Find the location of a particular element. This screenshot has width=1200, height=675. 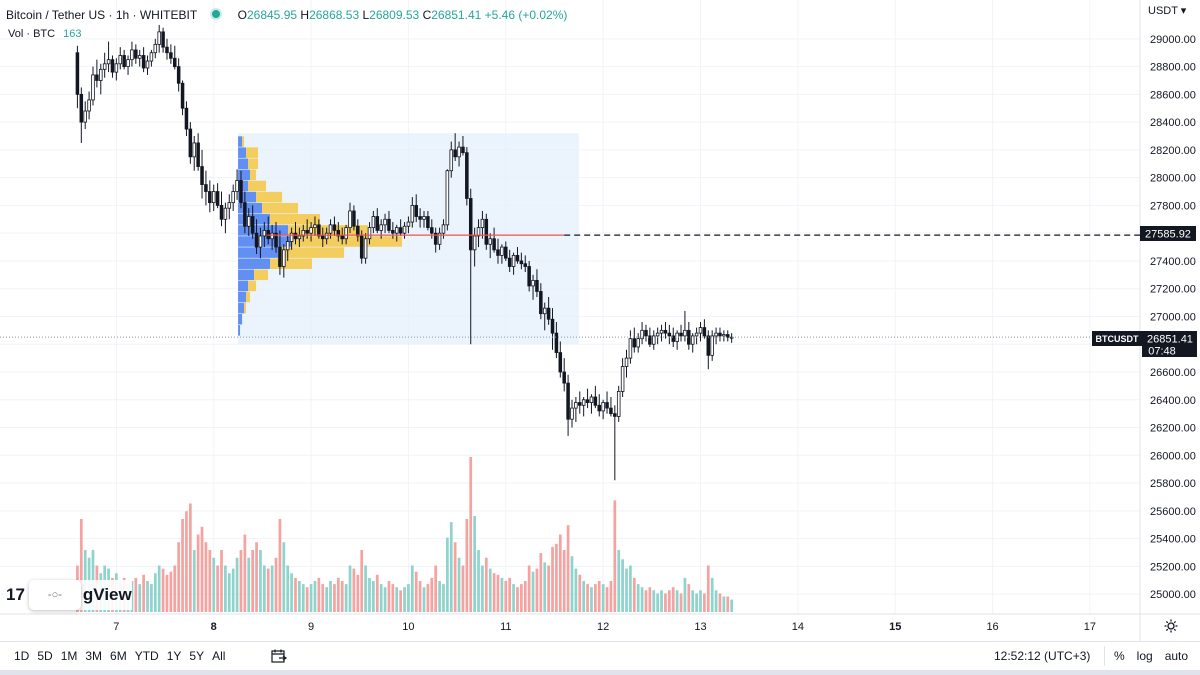

y-tick-label: 28400.00 is located at coordinates (1173, 123).